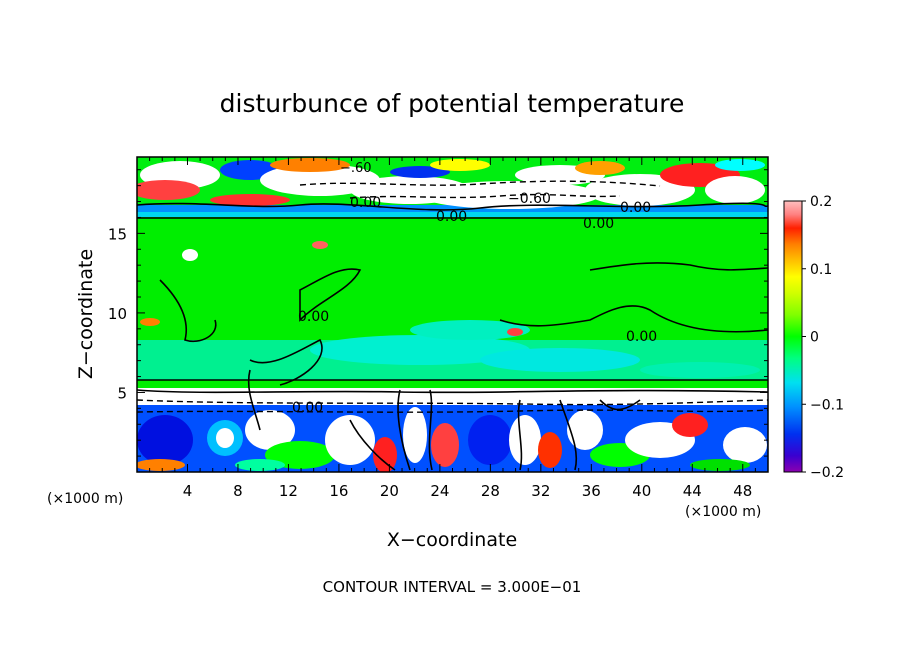  Describe the element at coordinates (641, 491) in the screenshot. I see `x-tick-label: 40` at that location.